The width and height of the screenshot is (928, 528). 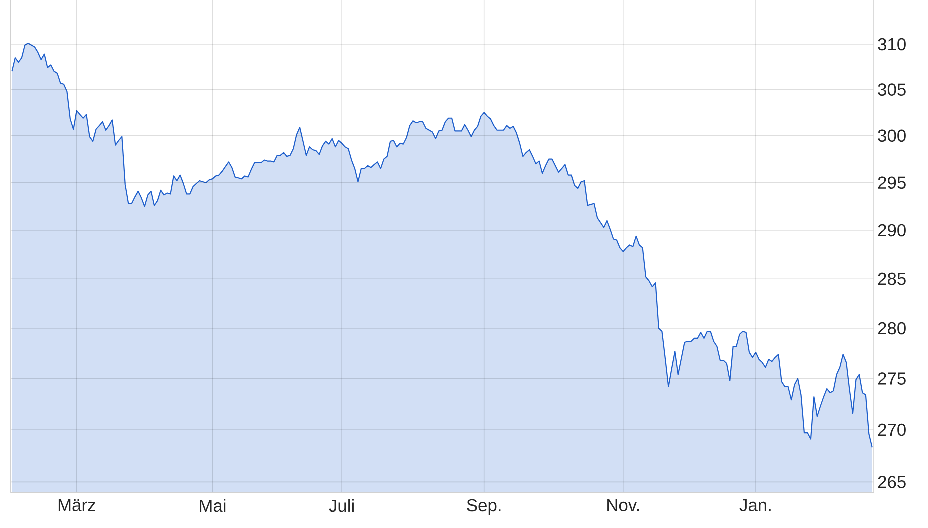 What do you see at coordinates (892, 430) in the screenshot?
I see `y-tick-label: 270` at bounding box center [892, 430].